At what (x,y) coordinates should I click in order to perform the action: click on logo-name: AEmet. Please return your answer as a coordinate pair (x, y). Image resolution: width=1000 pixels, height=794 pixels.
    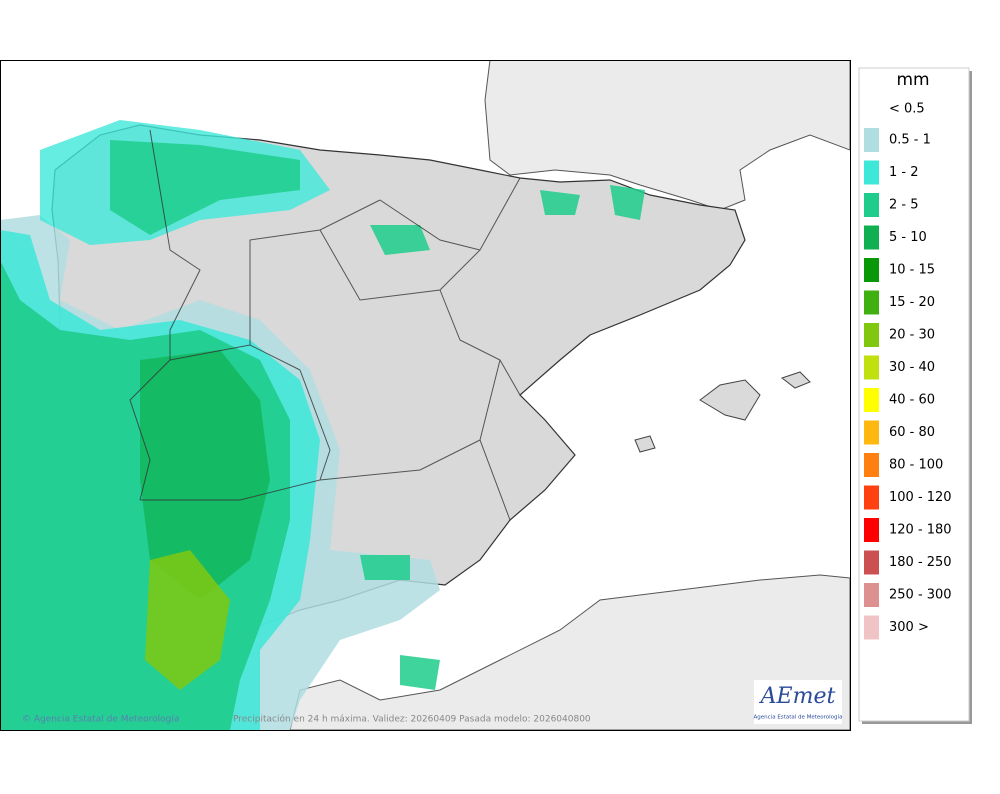
    Looking at the image, I should click on (797, 696).